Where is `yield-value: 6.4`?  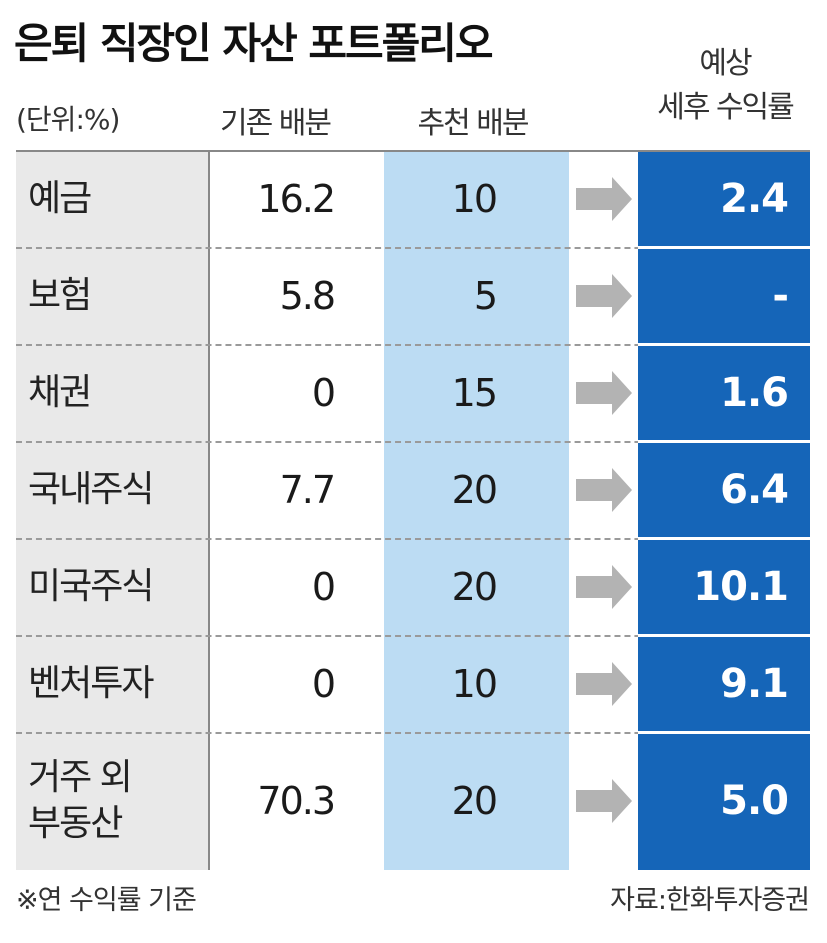
yield-value: 6.4 is located at coordinates (754, 489).